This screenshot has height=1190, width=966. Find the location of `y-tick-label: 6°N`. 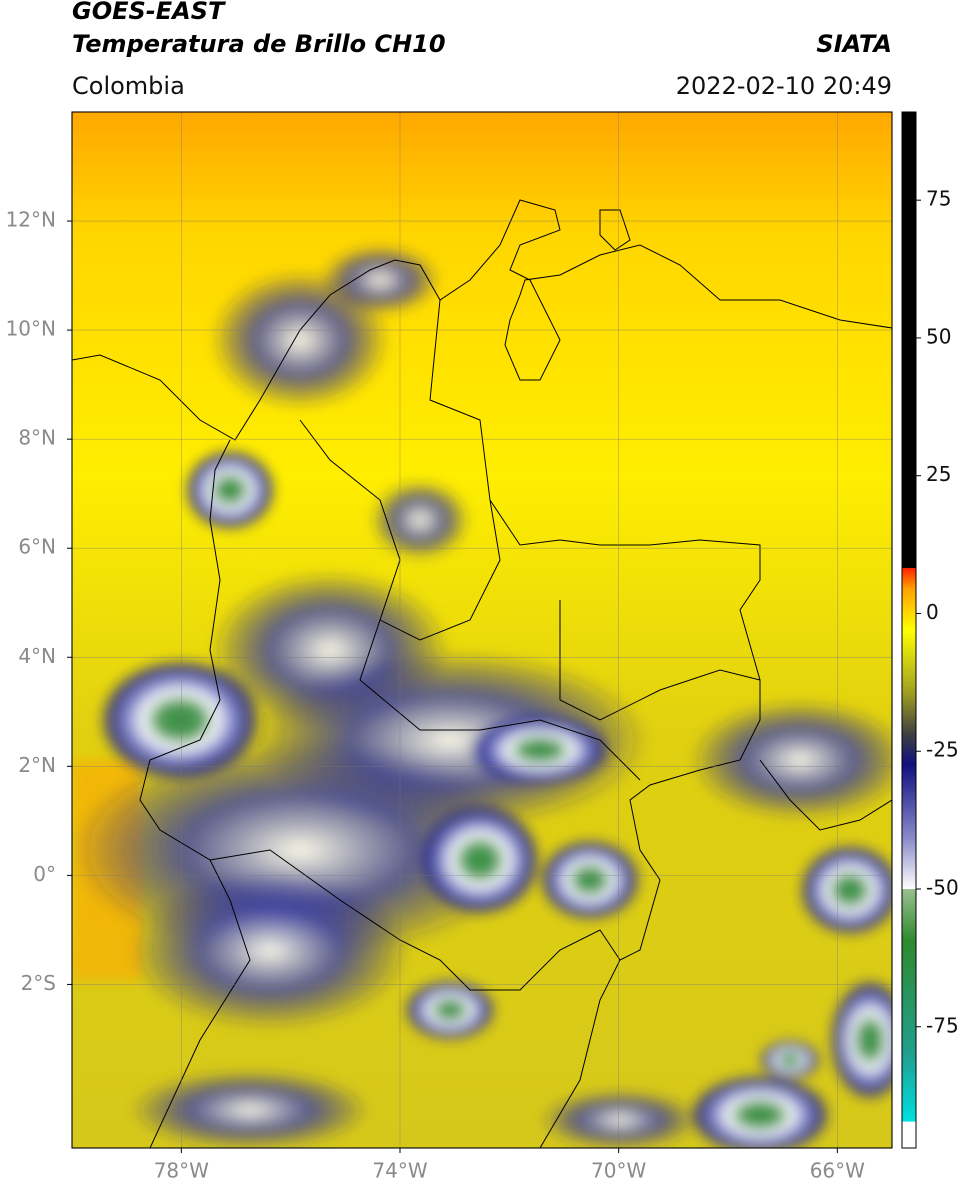

y-tick-label: 6°N is located at coordinates (37, 547).